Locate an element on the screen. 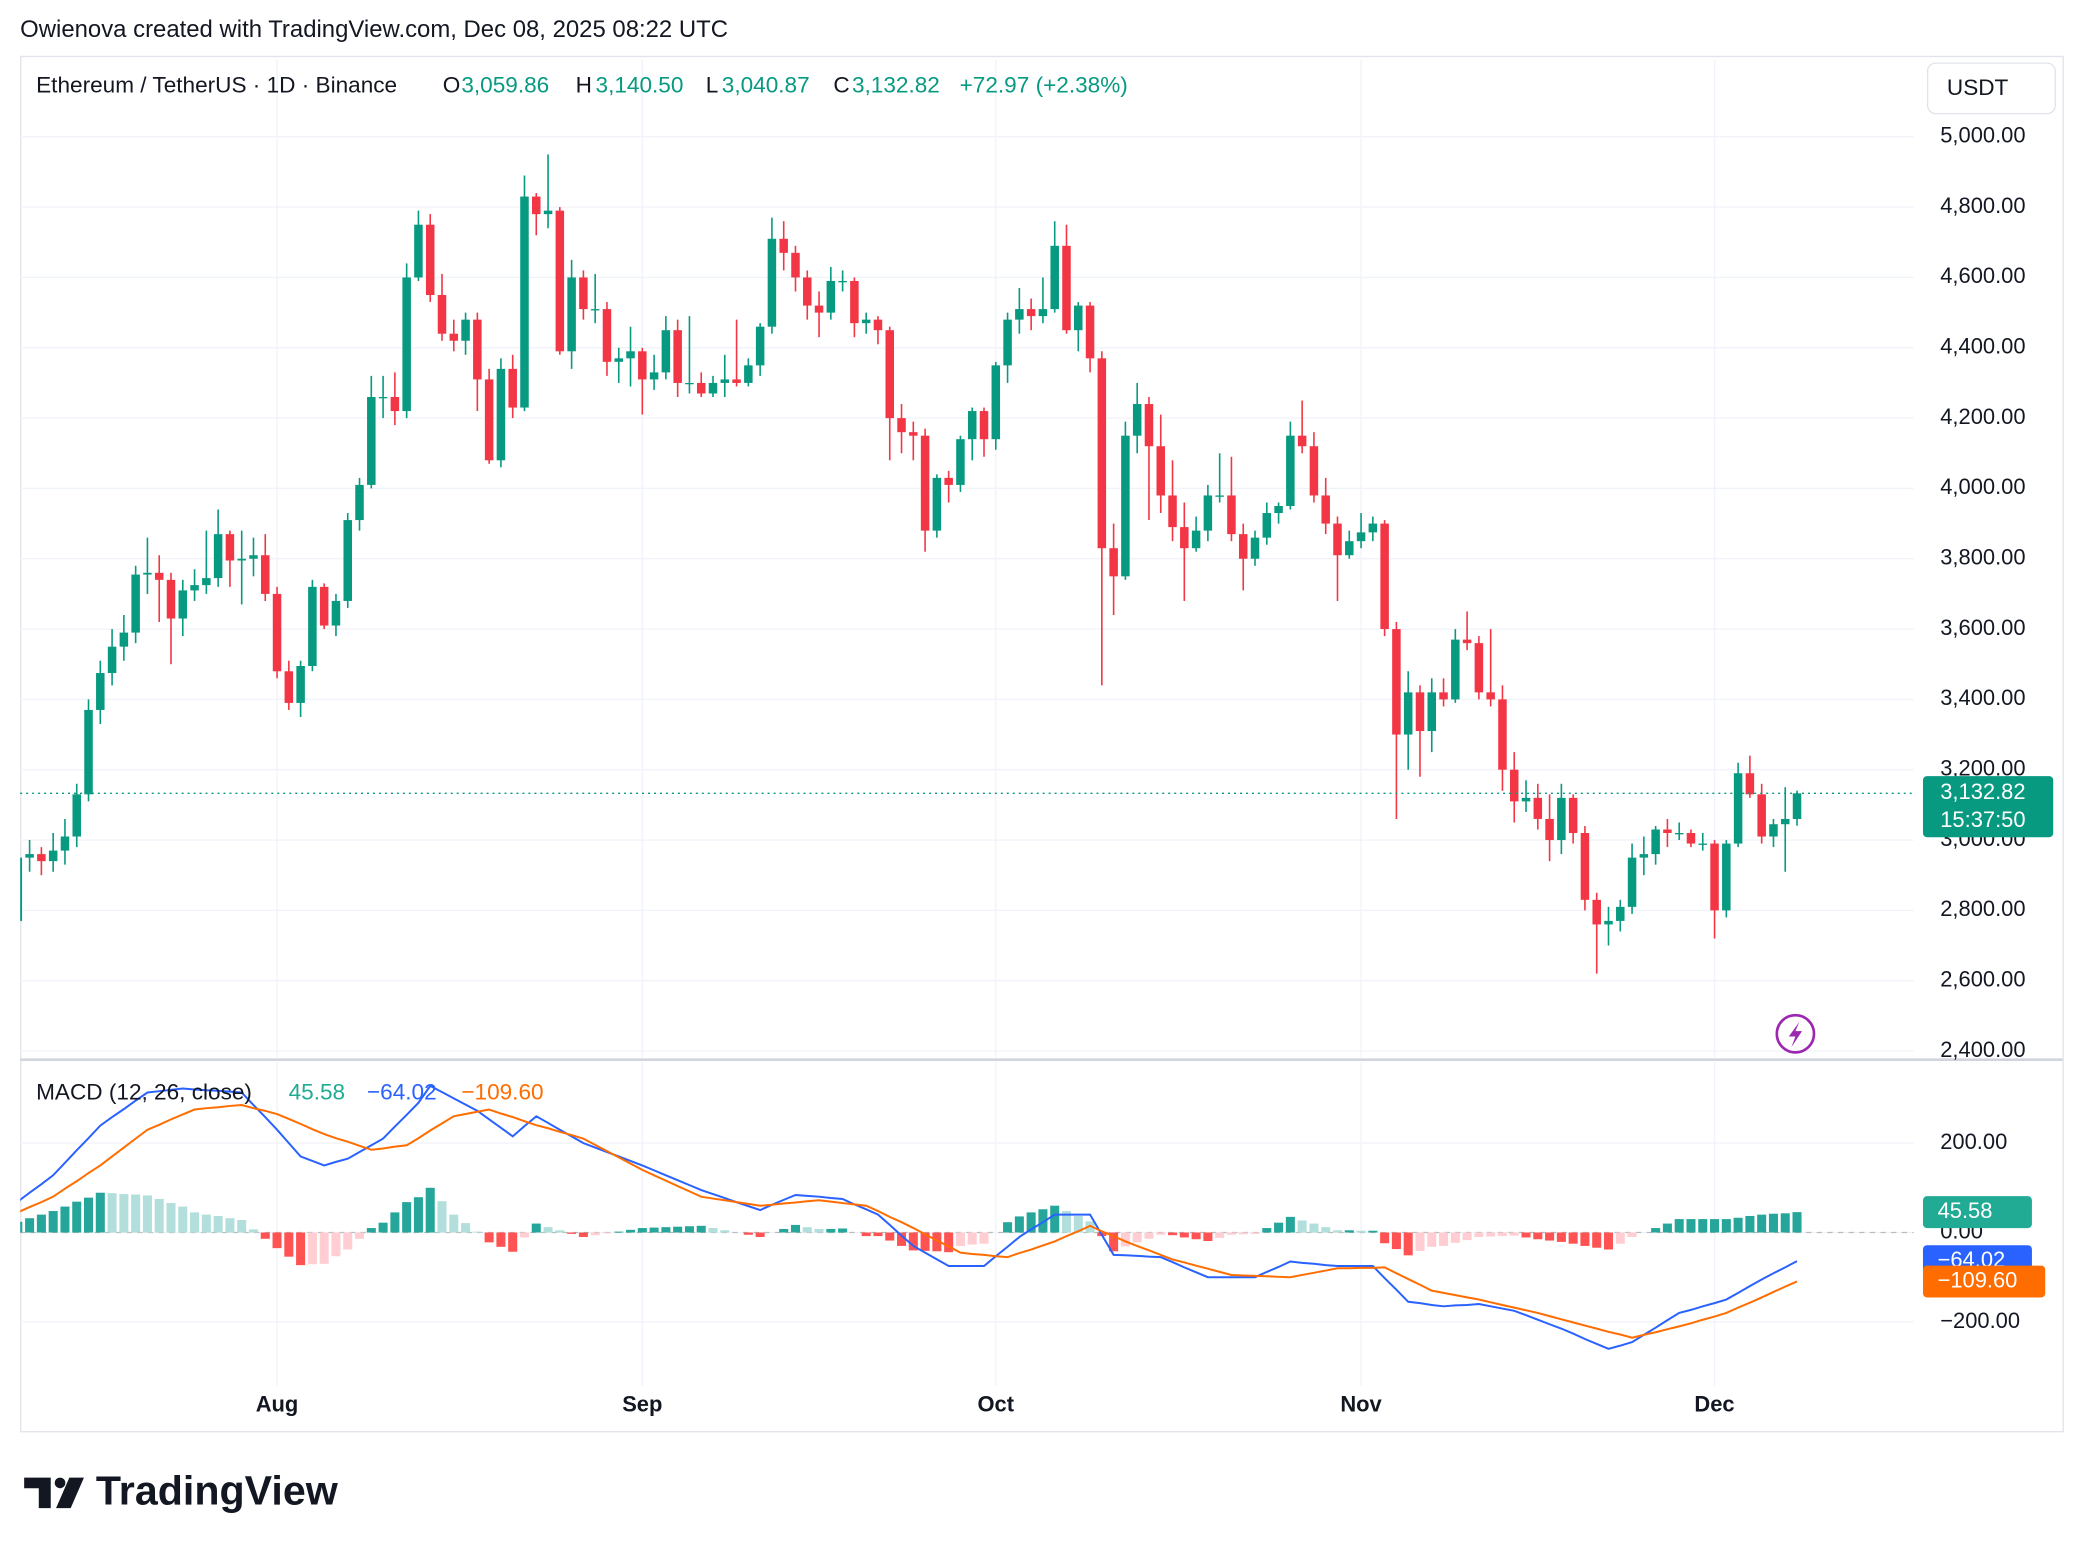 The height and width of the screenshot is (1552, 2084). y-tick-label: 200.00 is located at coordinates (1973, 1141).